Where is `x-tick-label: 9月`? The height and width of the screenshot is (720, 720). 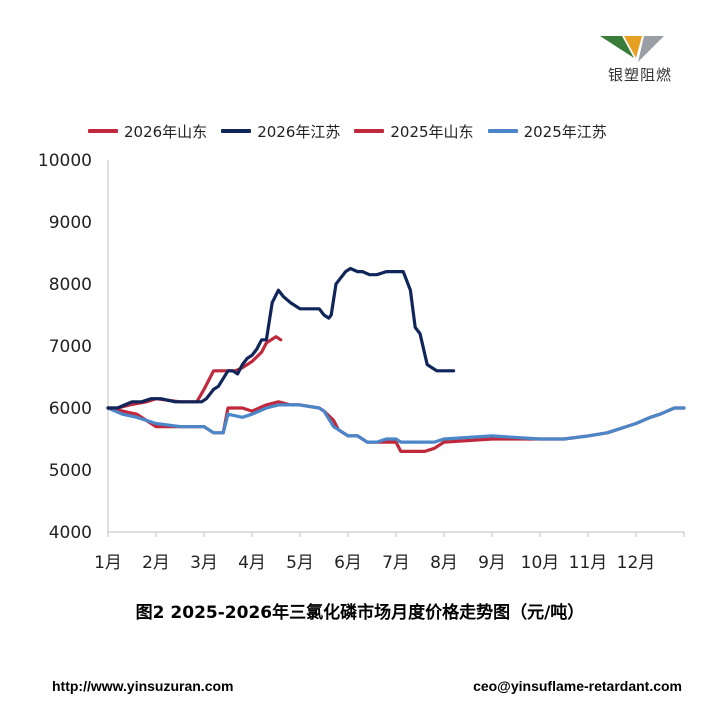
x-tick-label: 9月 is located at coordinates (492, 563).